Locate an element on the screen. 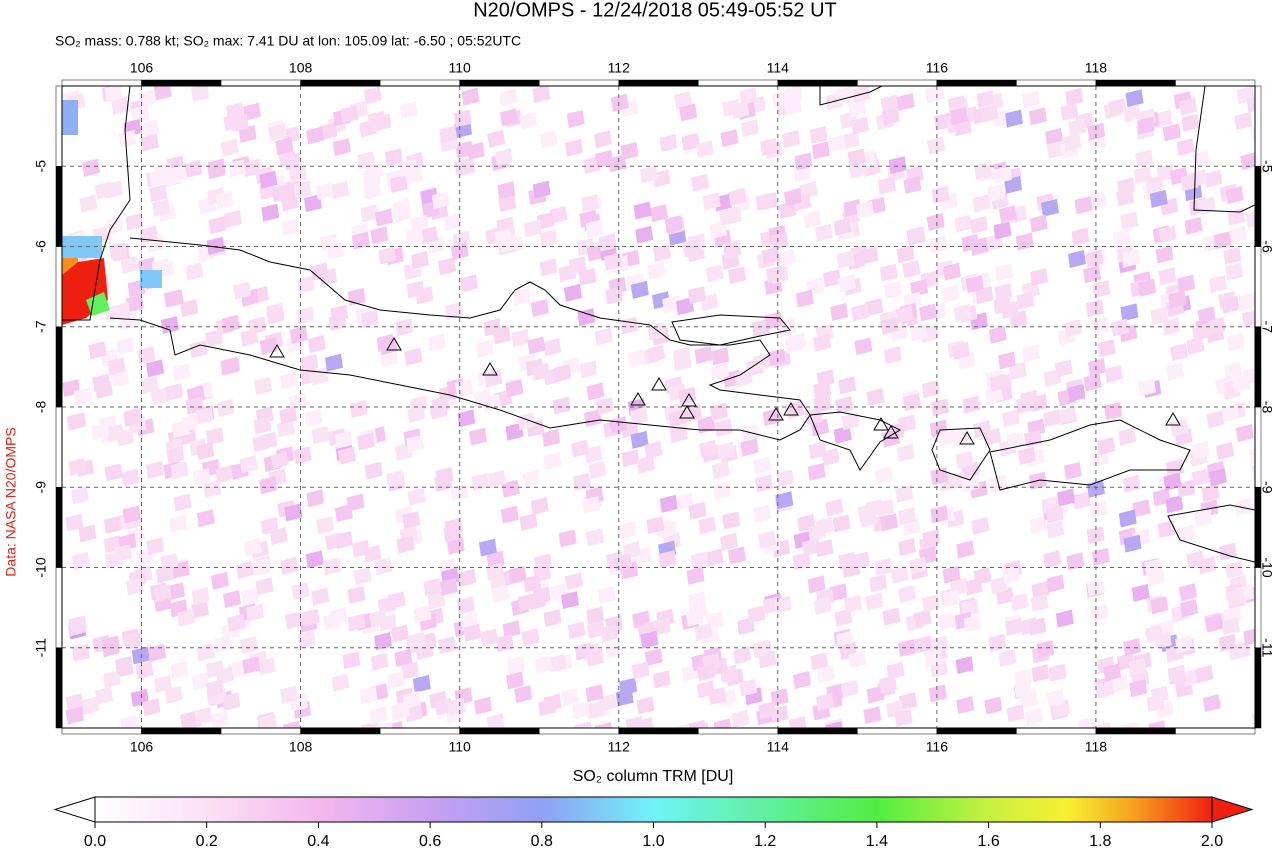 Image resolution: width=1272 pixels, height=853 pixels. y-tick-label: -6 is located at coordinates (41, 246).